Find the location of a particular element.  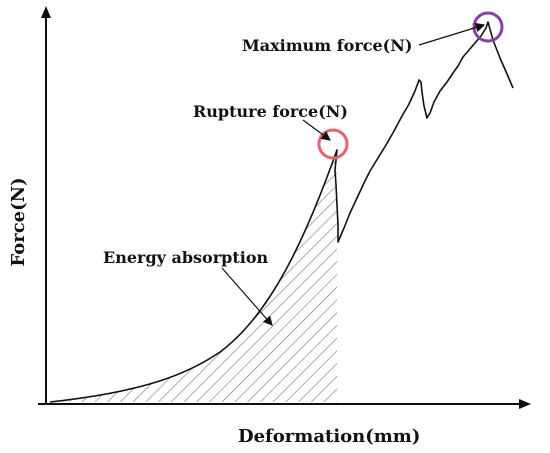

x-axis-title: Deformation(mm) is located at coordinates (329, 436).